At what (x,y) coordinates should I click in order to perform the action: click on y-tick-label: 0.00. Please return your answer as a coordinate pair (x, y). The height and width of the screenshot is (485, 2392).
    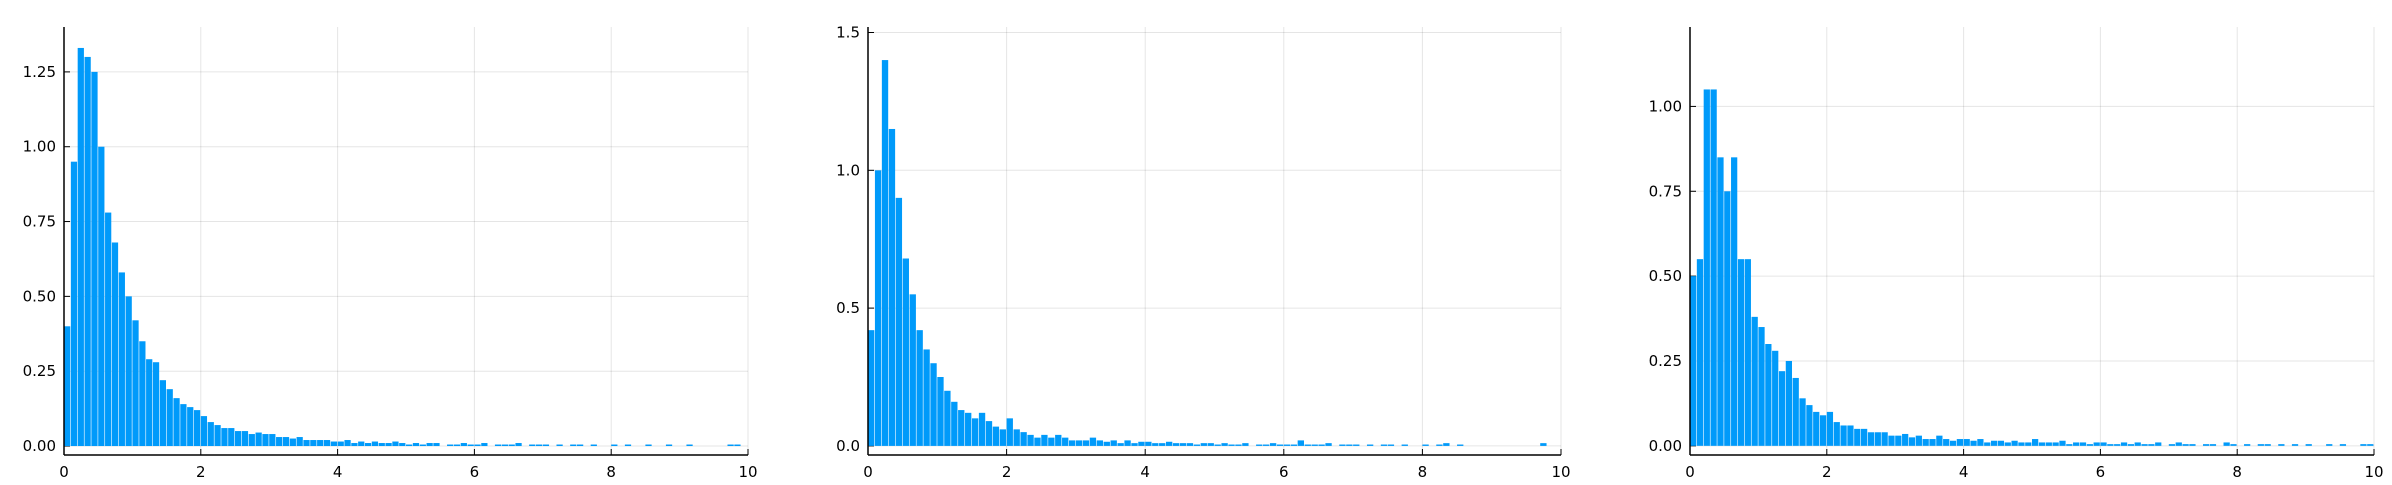
    Looking at the image, I should click on (39, 446).